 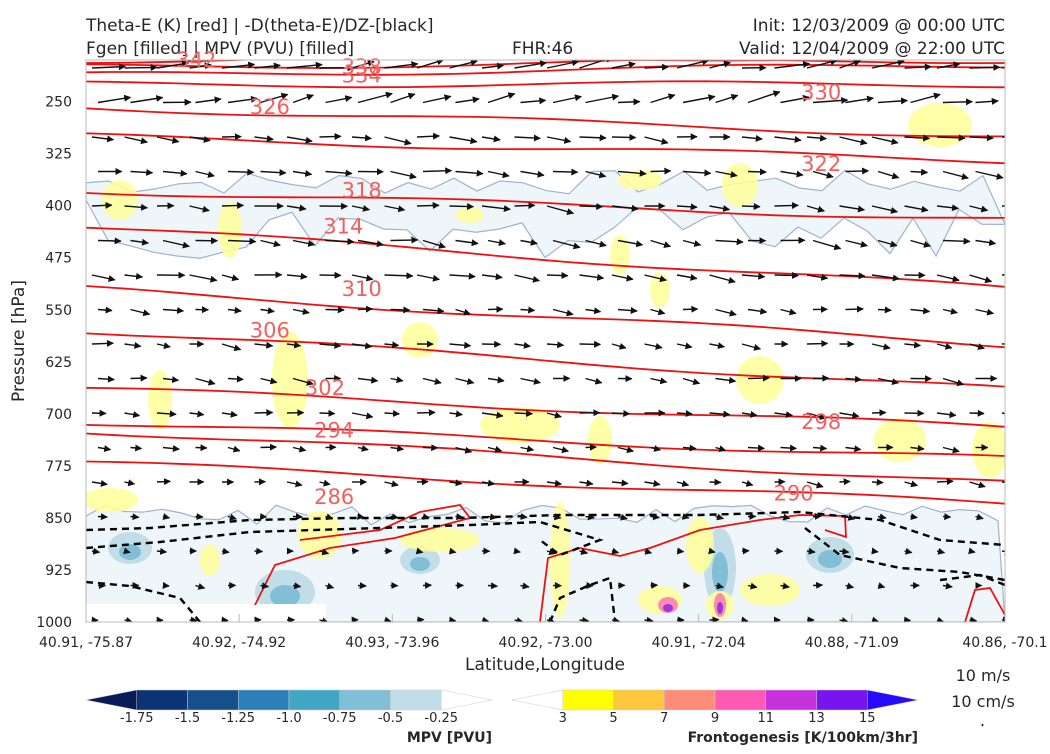 I want to click on colorbar-tick-label: 5, so click(x=613, y=718).